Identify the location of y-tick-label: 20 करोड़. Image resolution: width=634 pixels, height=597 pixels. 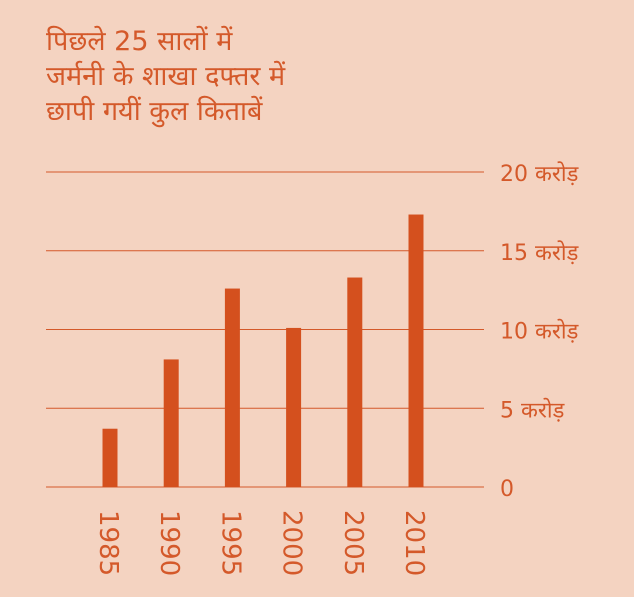
(539, 174).